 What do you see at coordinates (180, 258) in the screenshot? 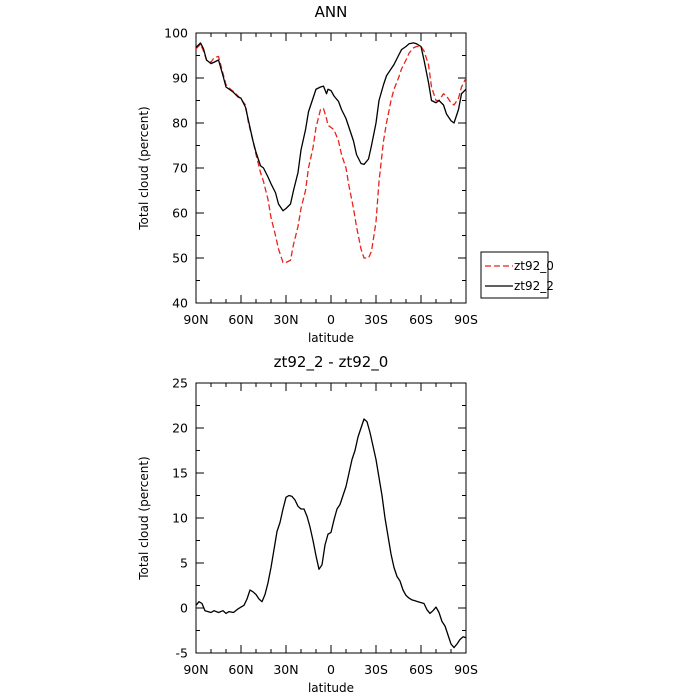
I see `panel-1-y-tick-label: 50` at bounding box center [180, 258].